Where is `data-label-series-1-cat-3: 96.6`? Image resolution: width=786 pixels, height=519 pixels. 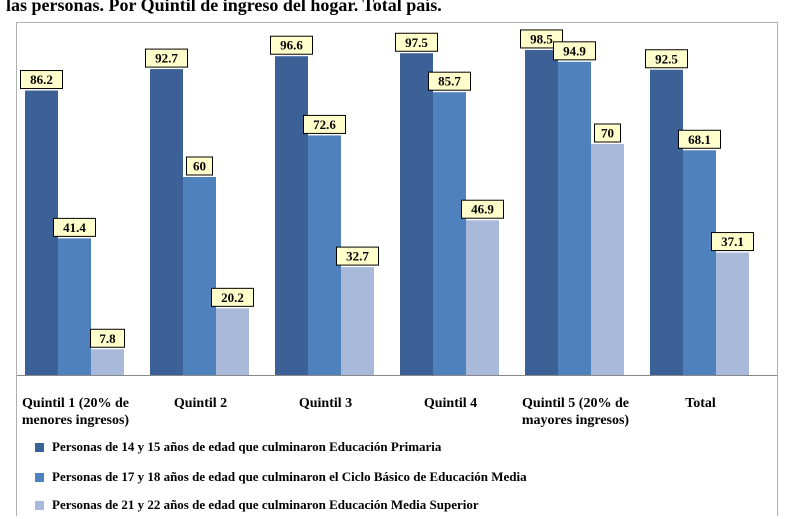 data-label-series-1-cat-3: 96.6 is located at coordinates (291, 45).